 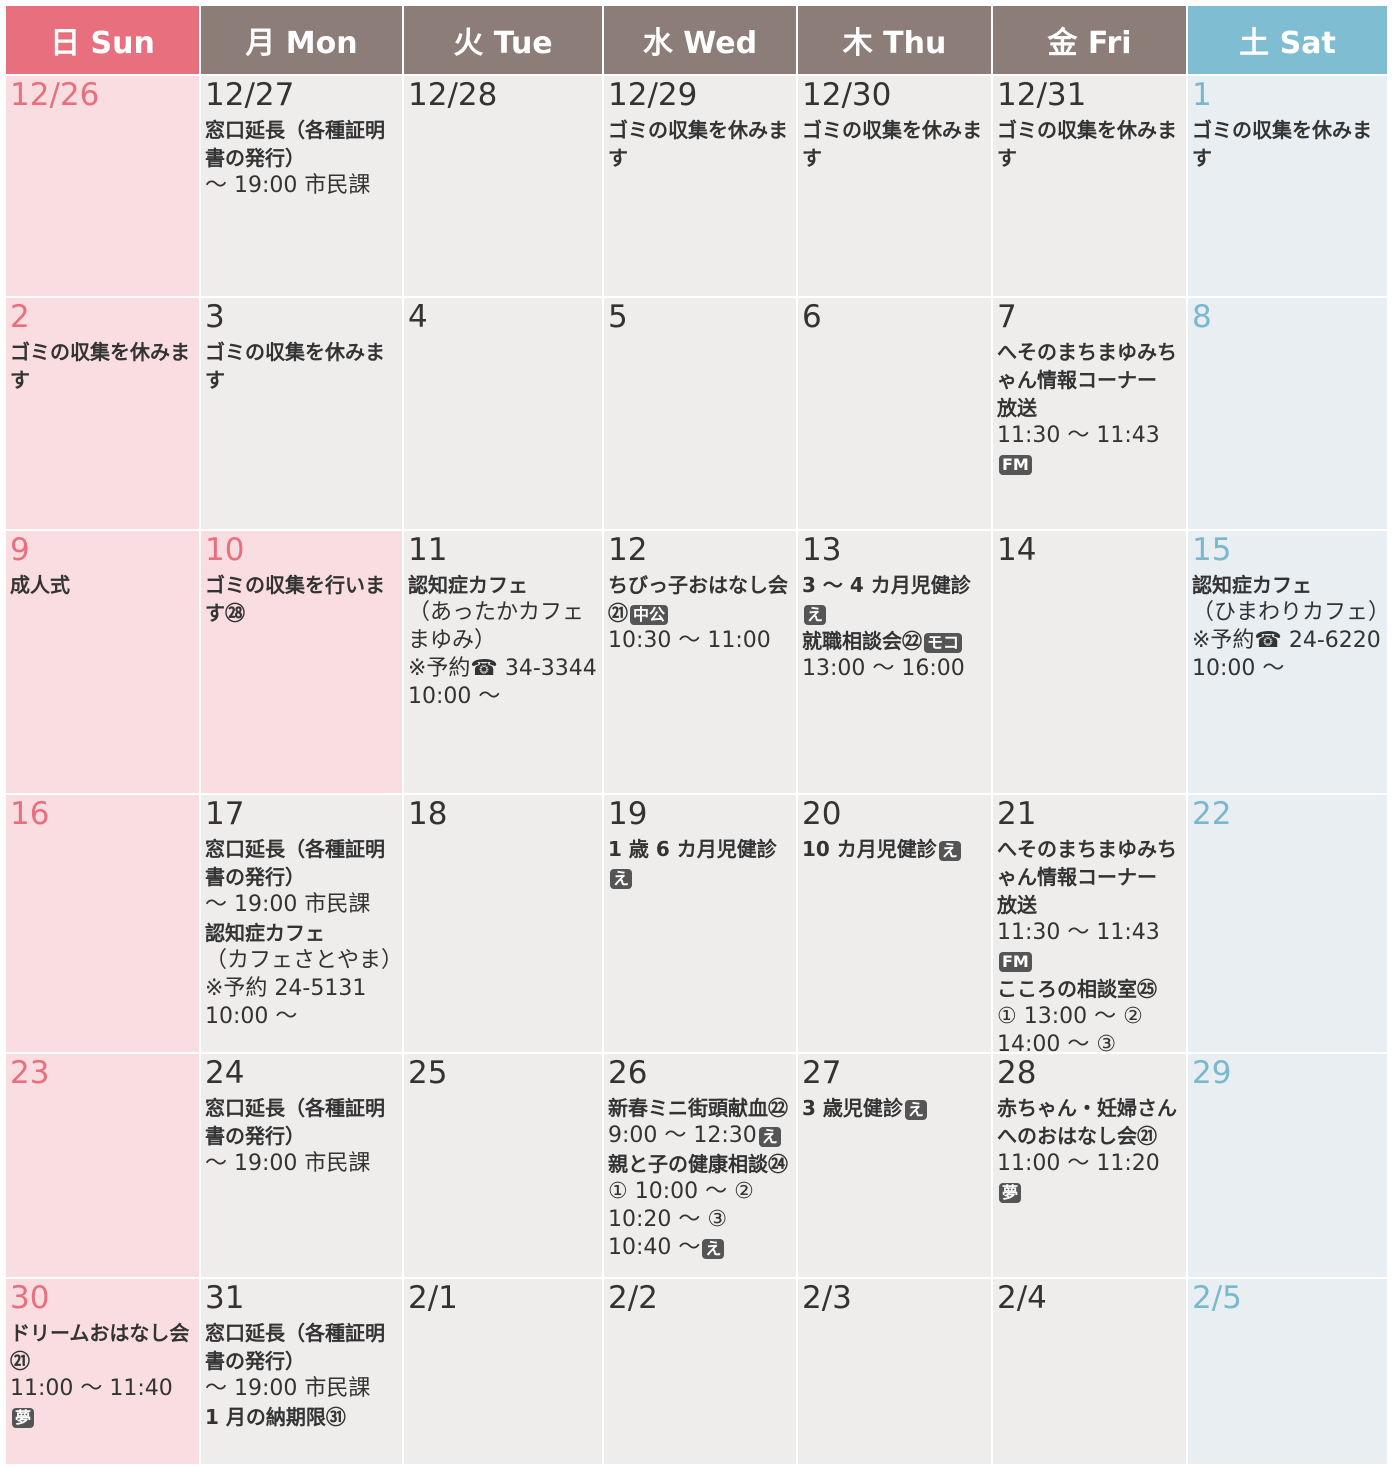 I want to click on event-line: 11:00 ～ 11:40 夢, so click(x=102, y=1403).